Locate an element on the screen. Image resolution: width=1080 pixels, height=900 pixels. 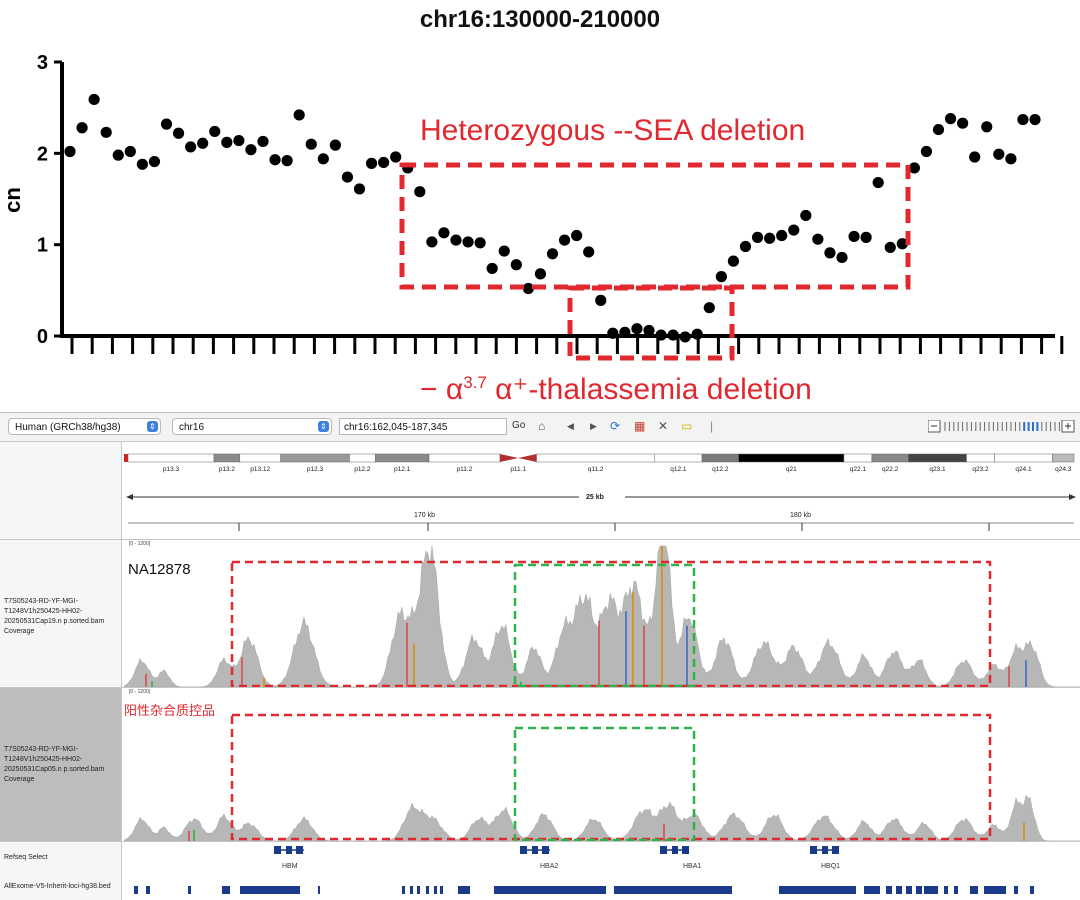
select-arrow-icon: ⇕ is located at coordinates (152, 426).